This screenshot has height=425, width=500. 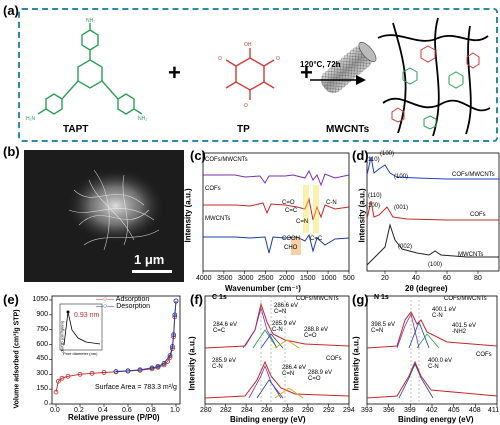 What do you see at coordinates (494, 410) in the screenshot?
I see `n1s-xtick-411: 411` at bounding box center [494, 410].